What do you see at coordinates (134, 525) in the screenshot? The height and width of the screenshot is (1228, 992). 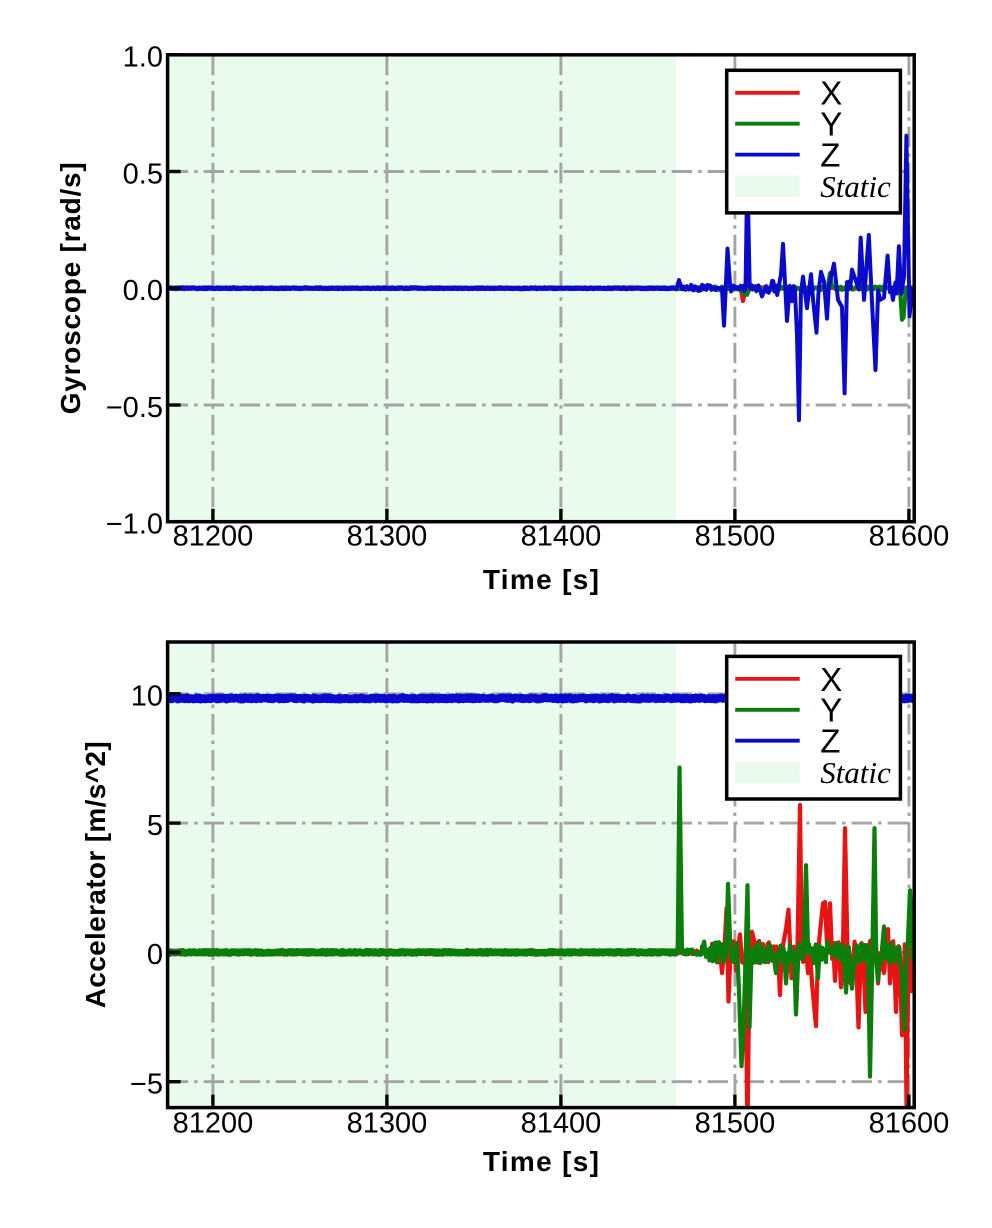 I see `svg-text: −1.0` at bounding box center [134, 525].